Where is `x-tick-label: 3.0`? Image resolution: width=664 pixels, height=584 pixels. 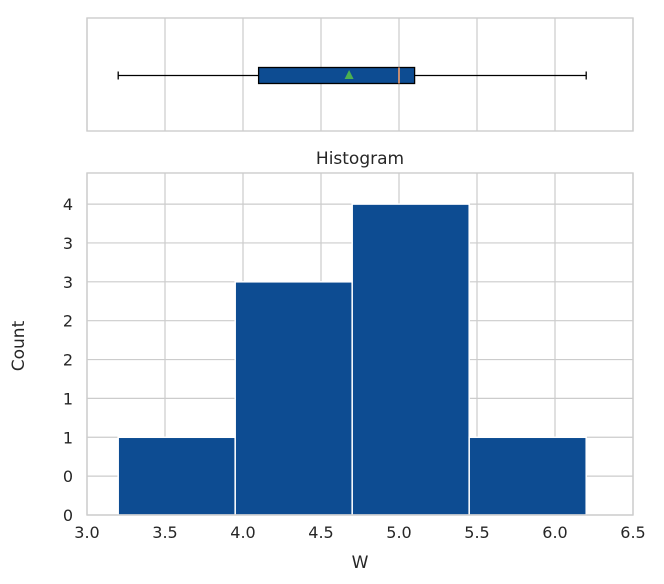 x-tick-label: 3.0 is located at coordinates (86, 532).